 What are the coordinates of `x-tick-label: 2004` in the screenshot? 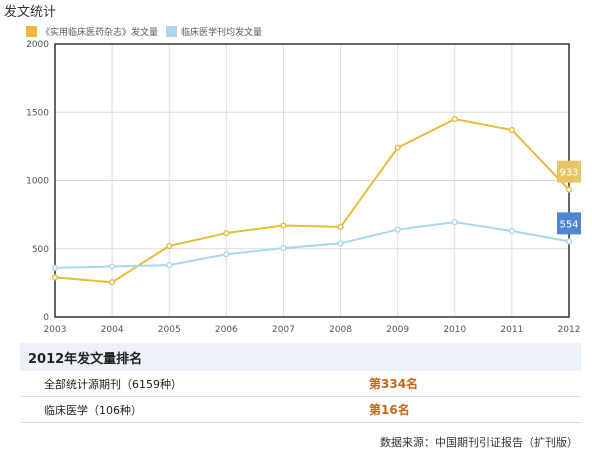 It's located at (112, 330).